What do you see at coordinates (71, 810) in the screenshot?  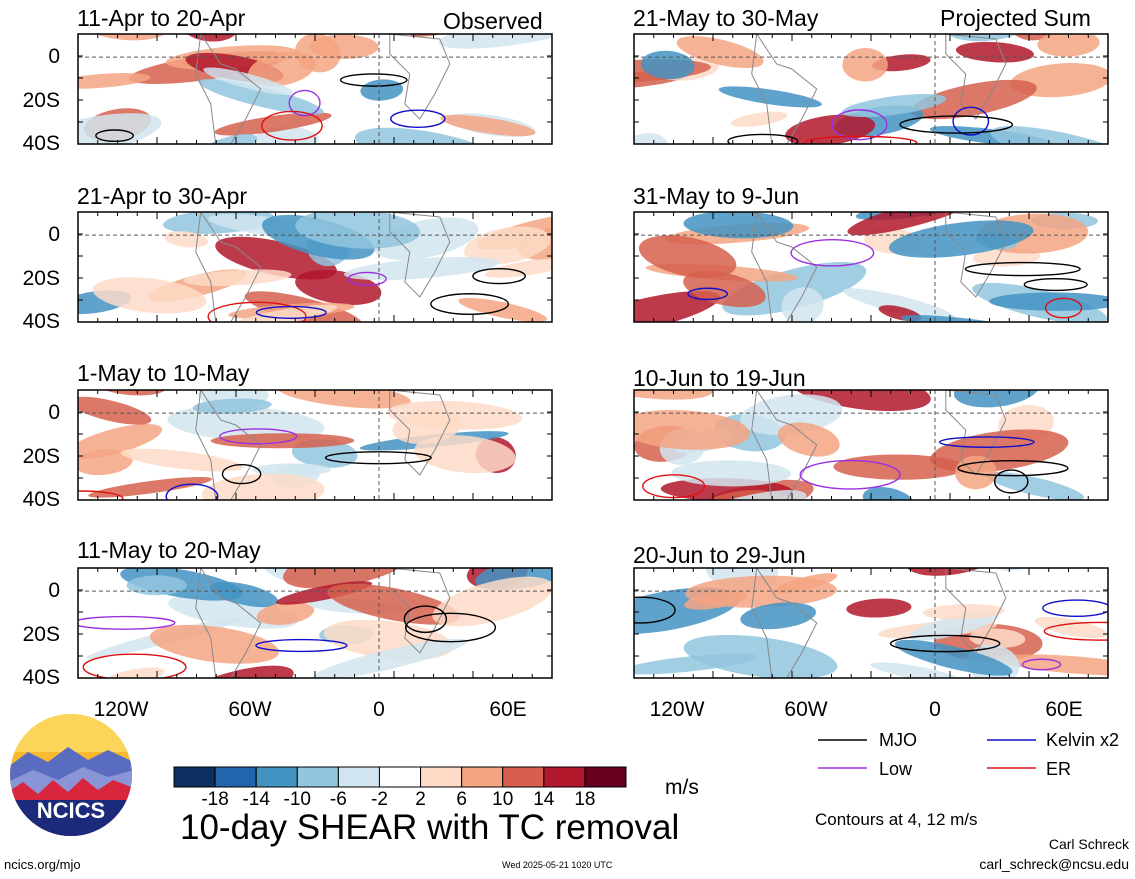 I see `logo-text: NCICS` at bounding box center [71, 810].